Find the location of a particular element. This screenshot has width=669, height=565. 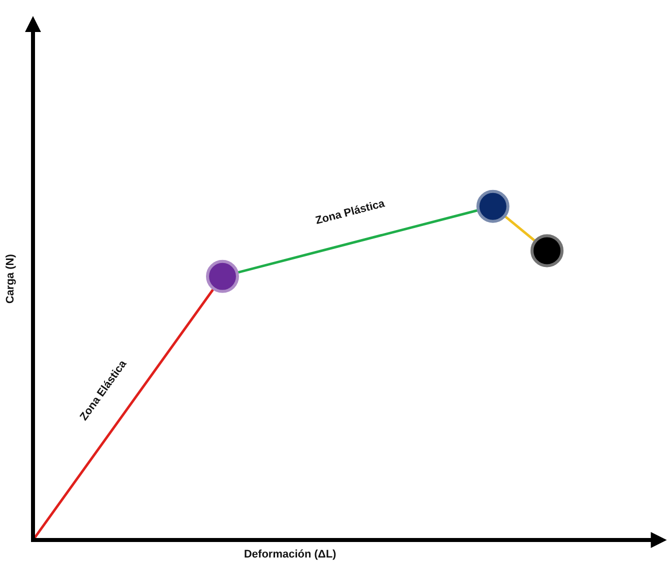

annotation: Zona Plástica is located at coordinates (350, 212).